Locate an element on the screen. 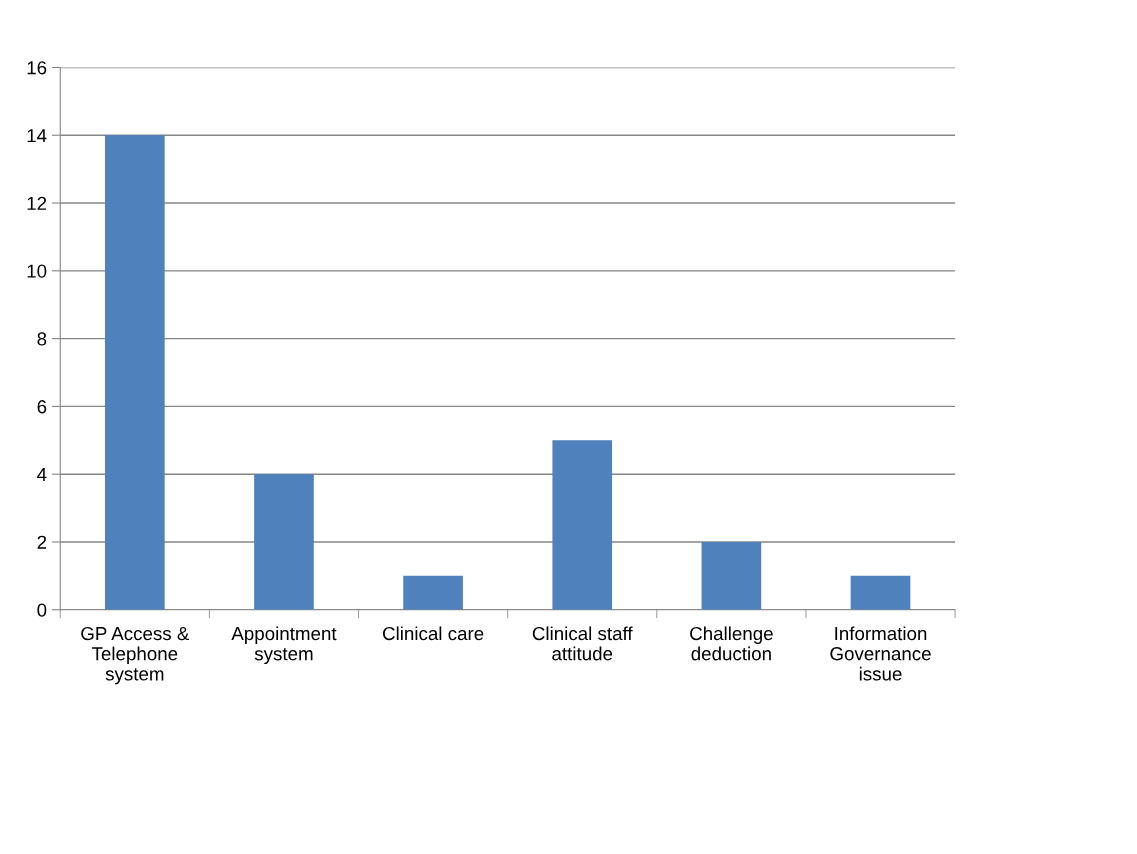 The image size is (1137, 854). x-tick-label: Clinical staff attitude is located at coordinates (582, 643).